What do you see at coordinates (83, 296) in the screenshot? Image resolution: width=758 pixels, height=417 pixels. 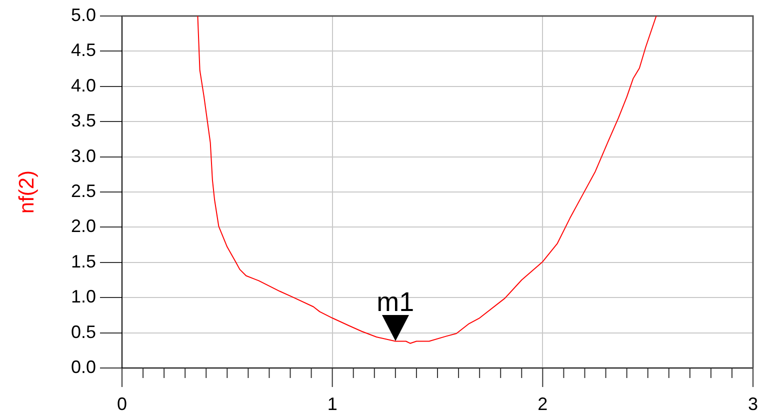 I see `y-tick-label: 1.0` at bounding box center [83, 296].